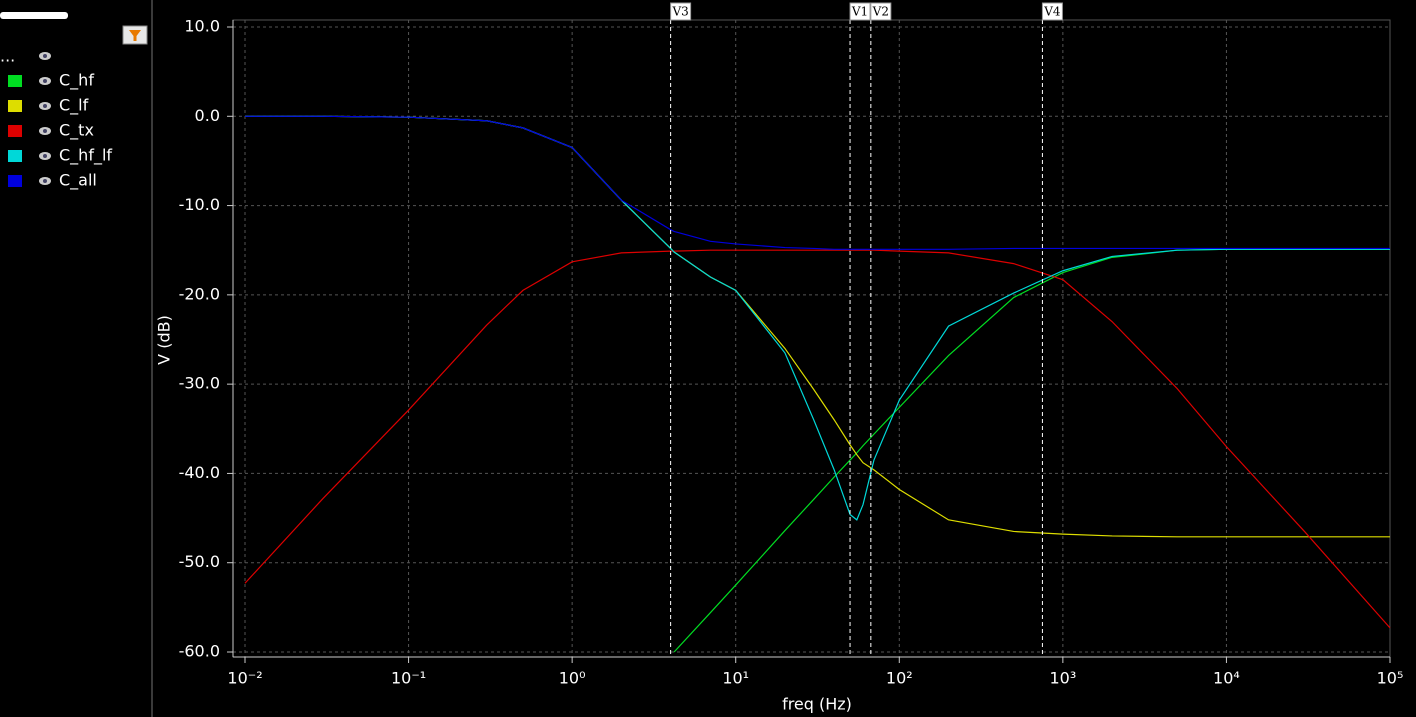 The image size is (1416, 717). I want to click on panel-divider, so click(152, 358).